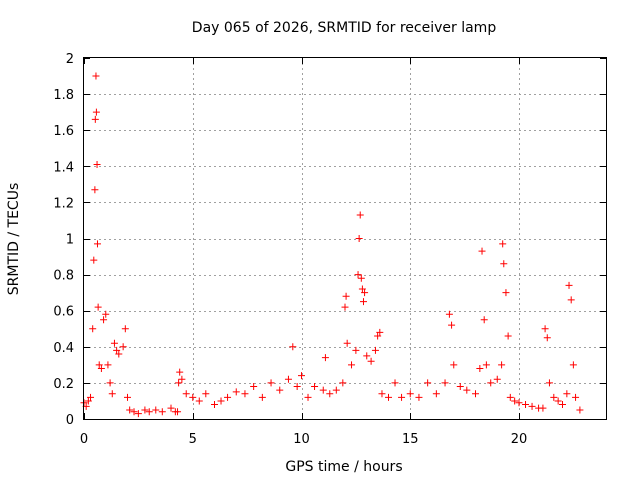  I want to click on y-tick-label: 0.2, so click(63, 384).